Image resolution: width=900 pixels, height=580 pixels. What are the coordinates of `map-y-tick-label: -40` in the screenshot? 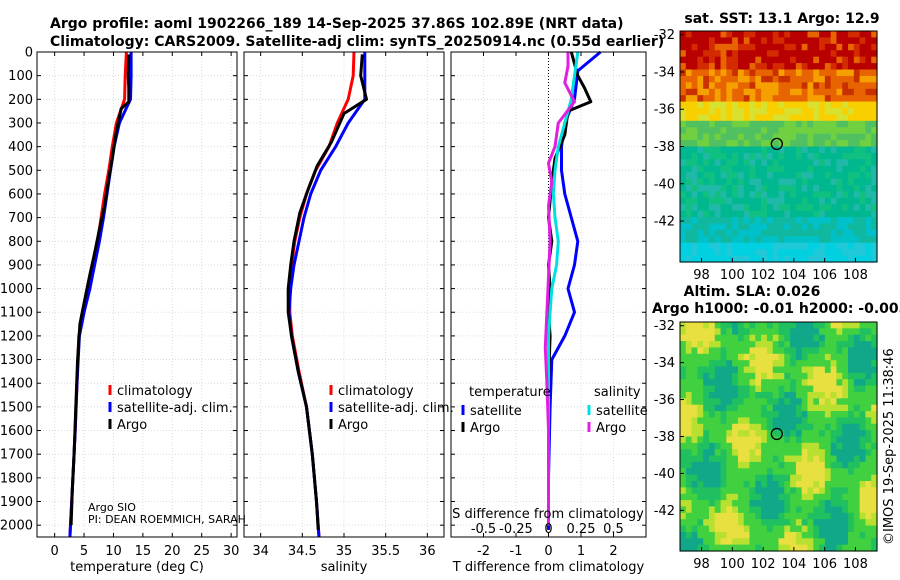 It's located at (664, 474).